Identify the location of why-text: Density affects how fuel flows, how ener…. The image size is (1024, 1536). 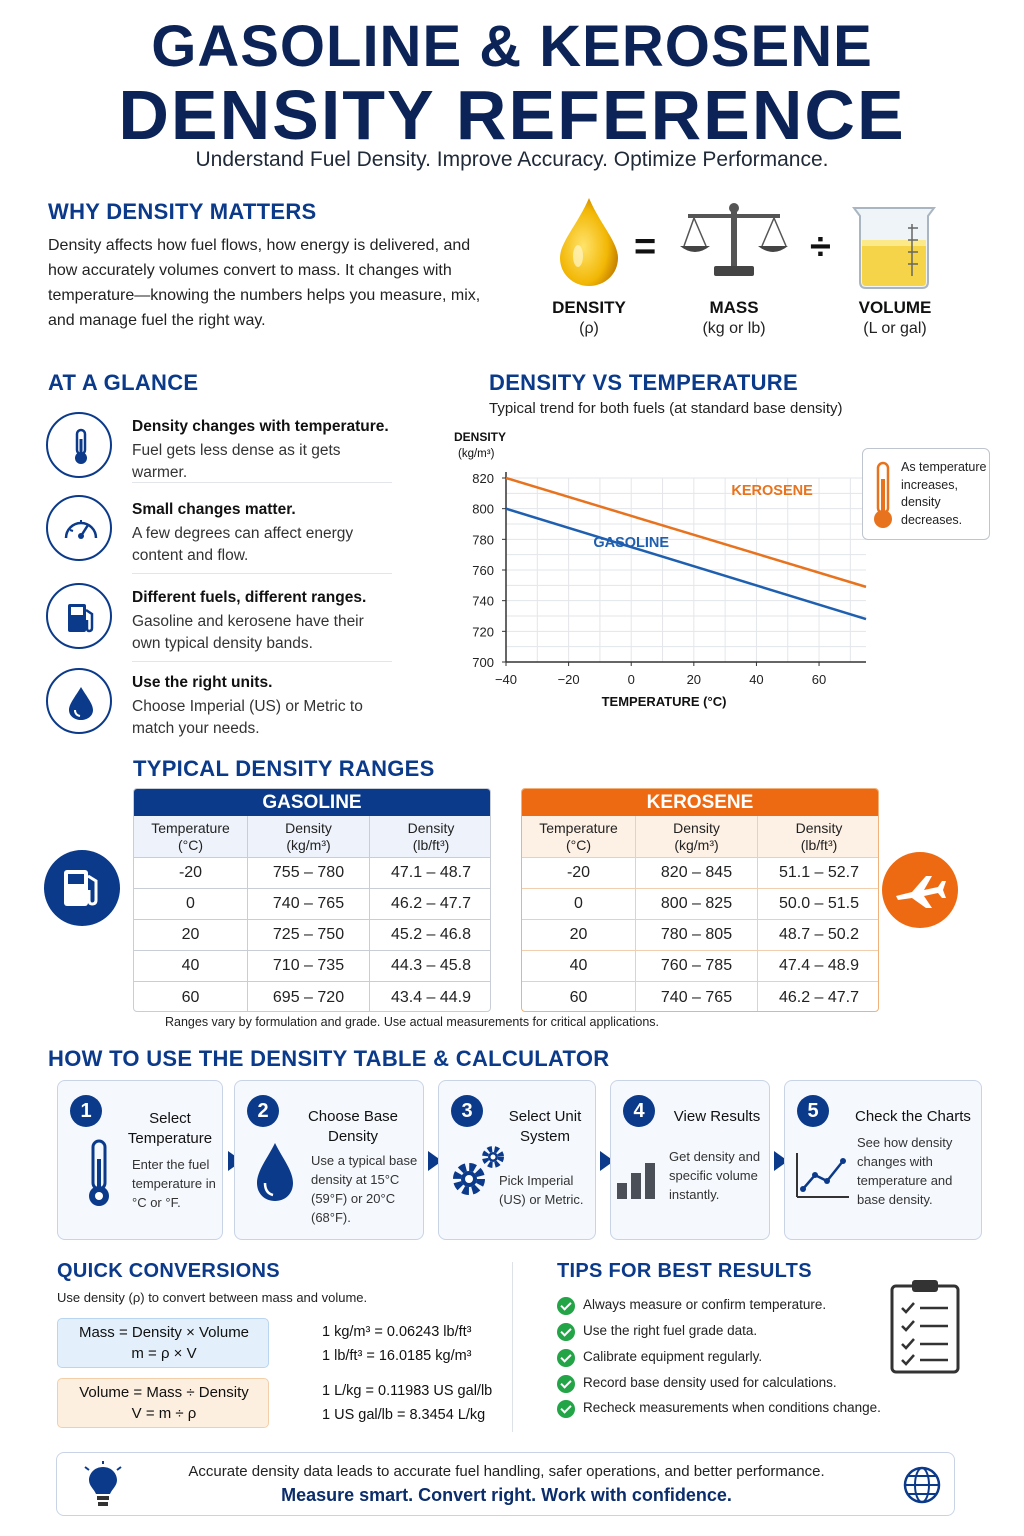
(264, 283).